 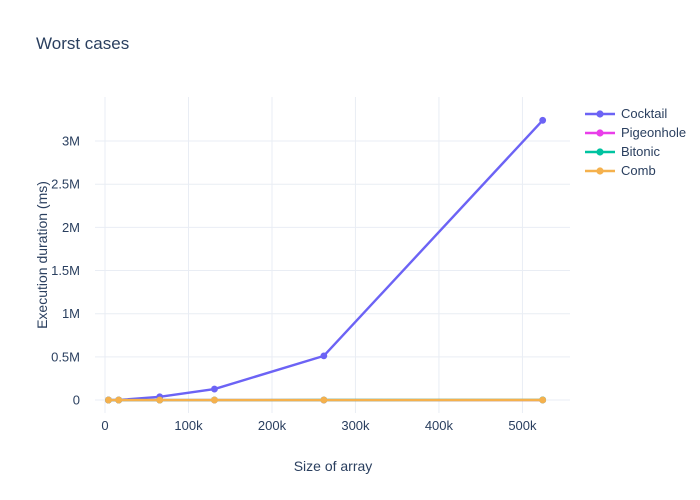 What do you see at coordinates (439, 425) in the screenshot?
I see `x-tick-label-400k: 400k` at bounding box center [439, 425].